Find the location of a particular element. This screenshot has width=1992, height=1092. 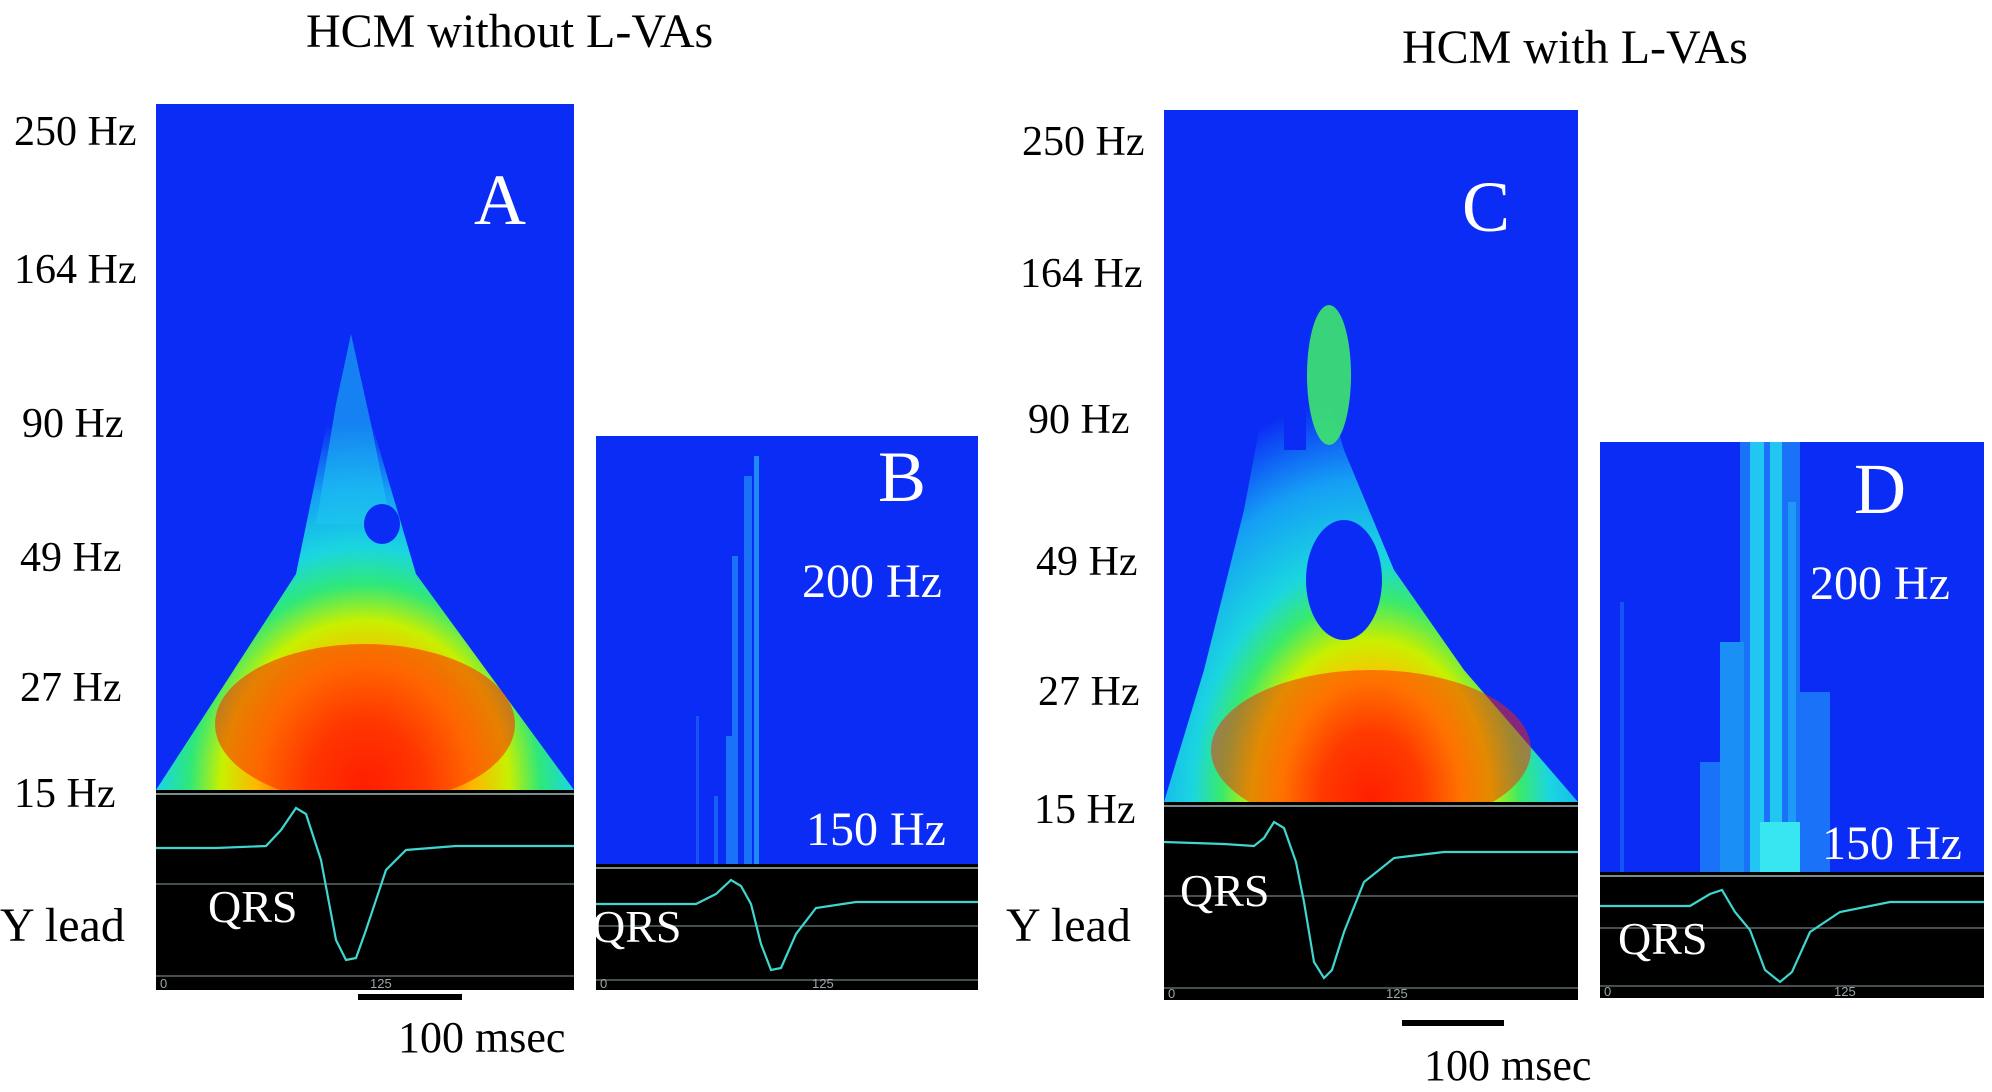

freq-label-164: 164 Hz is located at coordinates (75, 270).